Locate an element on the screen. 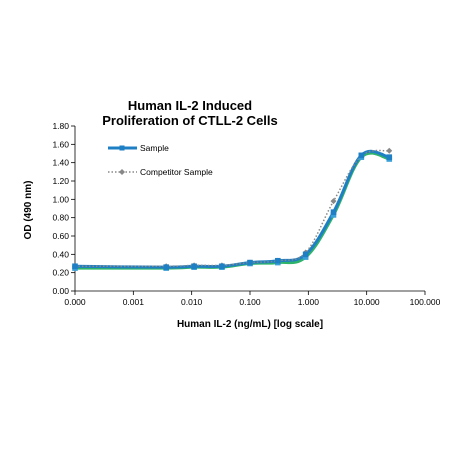 The image size is (450, 450). legend-sample-marker is located at coordinates (122, 148).